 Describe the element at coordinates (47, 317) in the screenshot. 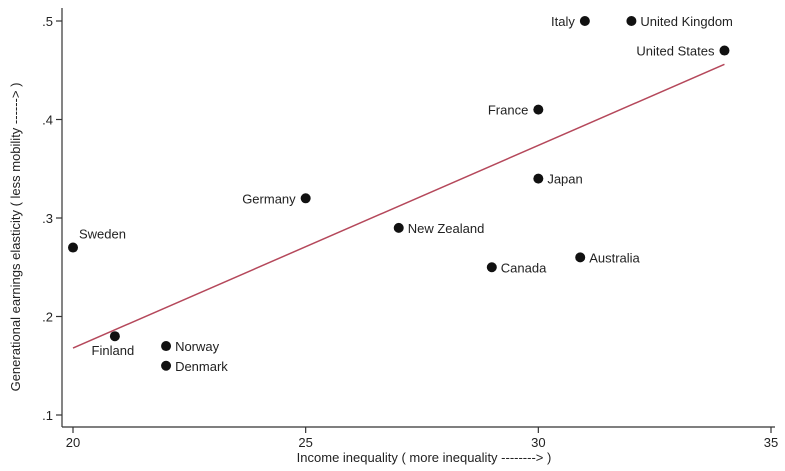

I see `y-tick-label: .2` at that location.